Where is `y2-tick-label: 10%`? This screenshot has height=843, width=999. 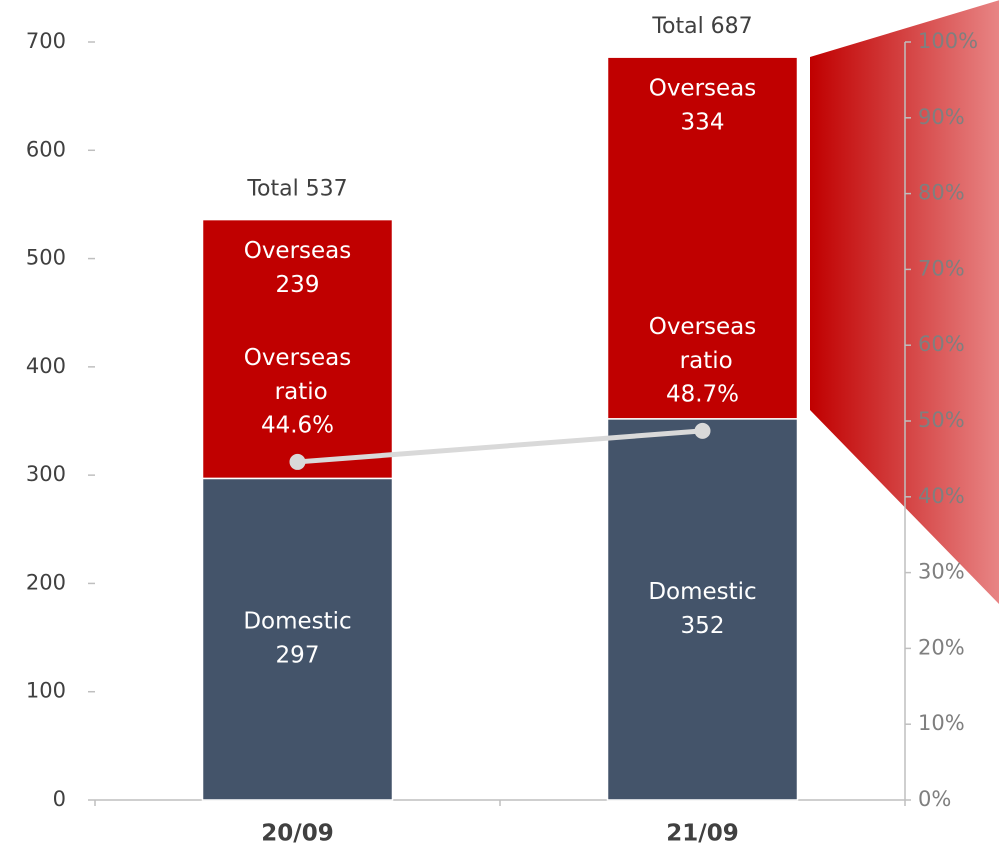
y2-tick-label: 10% is located at coordinates (941, 723).